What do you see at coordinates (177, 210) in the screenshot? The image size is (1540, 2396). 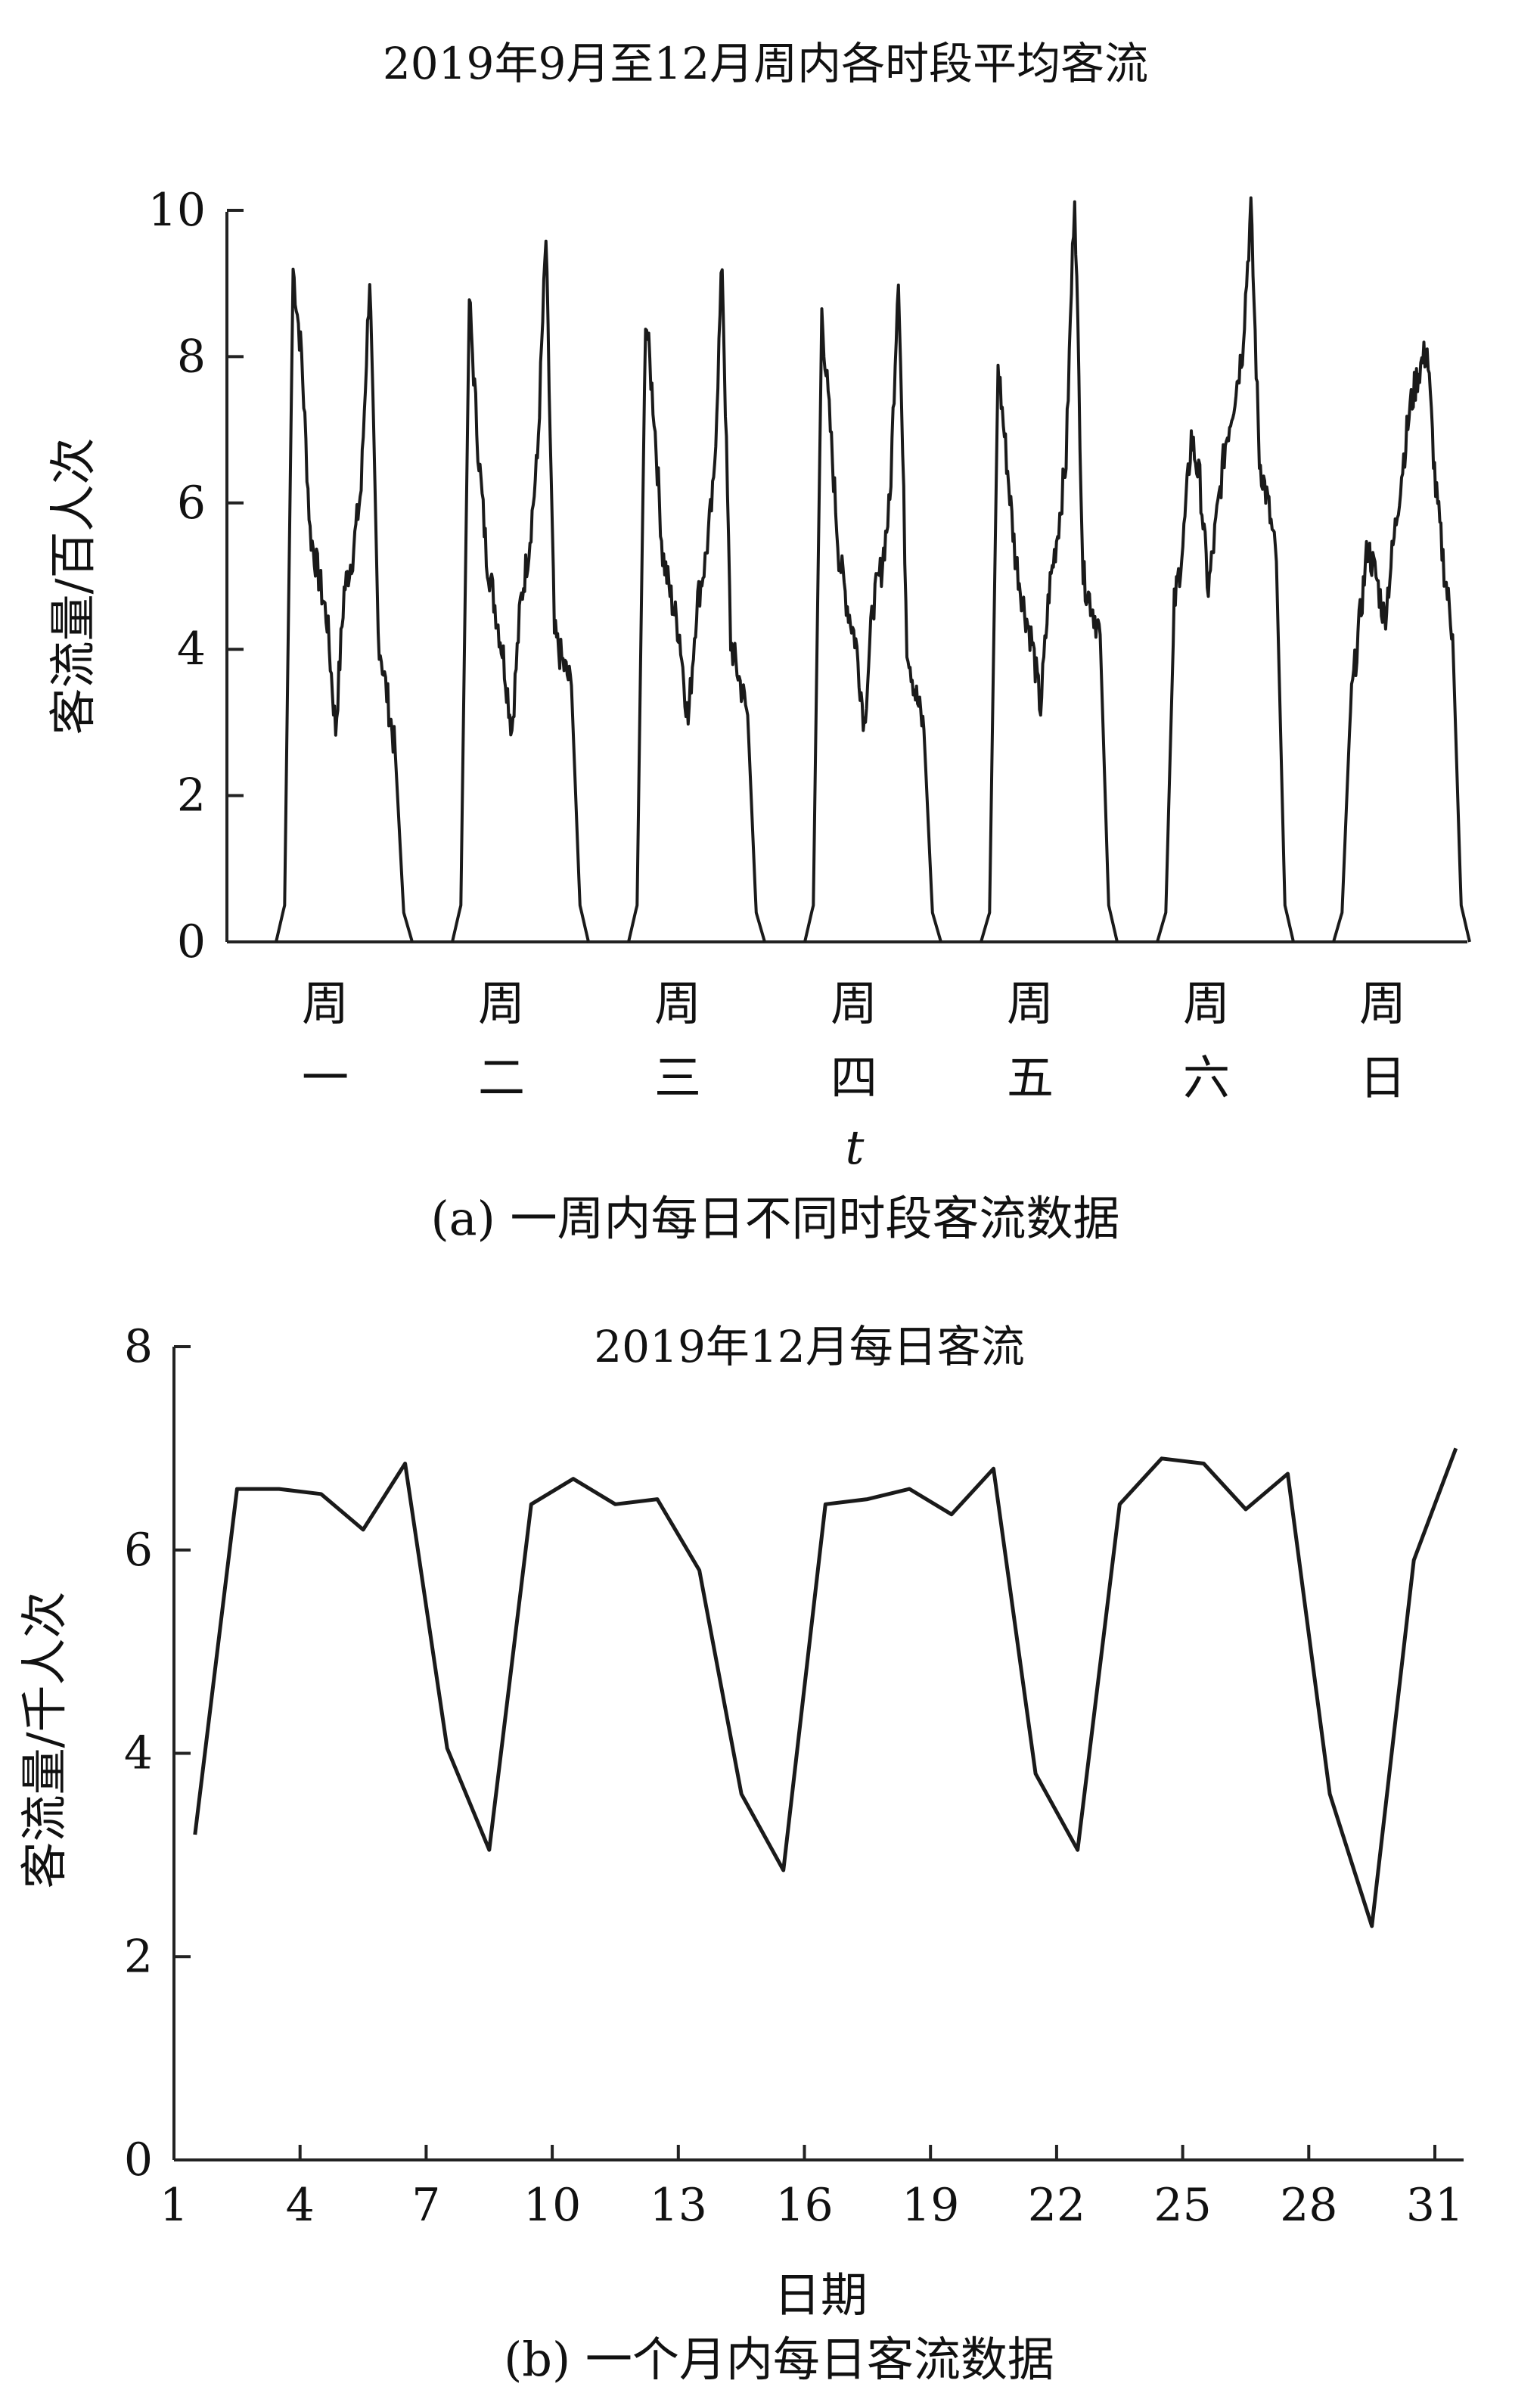 I see `chart-a-y-tick-label: 10` at bounding box center [177, 210].